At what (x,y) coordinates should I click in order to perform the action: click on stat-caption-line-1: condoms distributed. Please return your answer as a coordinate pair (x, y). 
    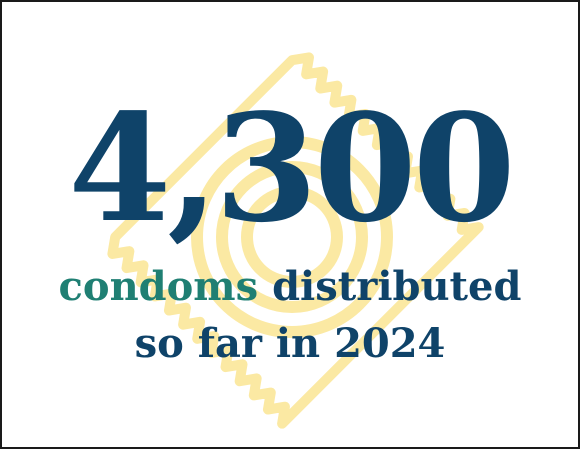
    Looking at the image, I should click on (290, 287).